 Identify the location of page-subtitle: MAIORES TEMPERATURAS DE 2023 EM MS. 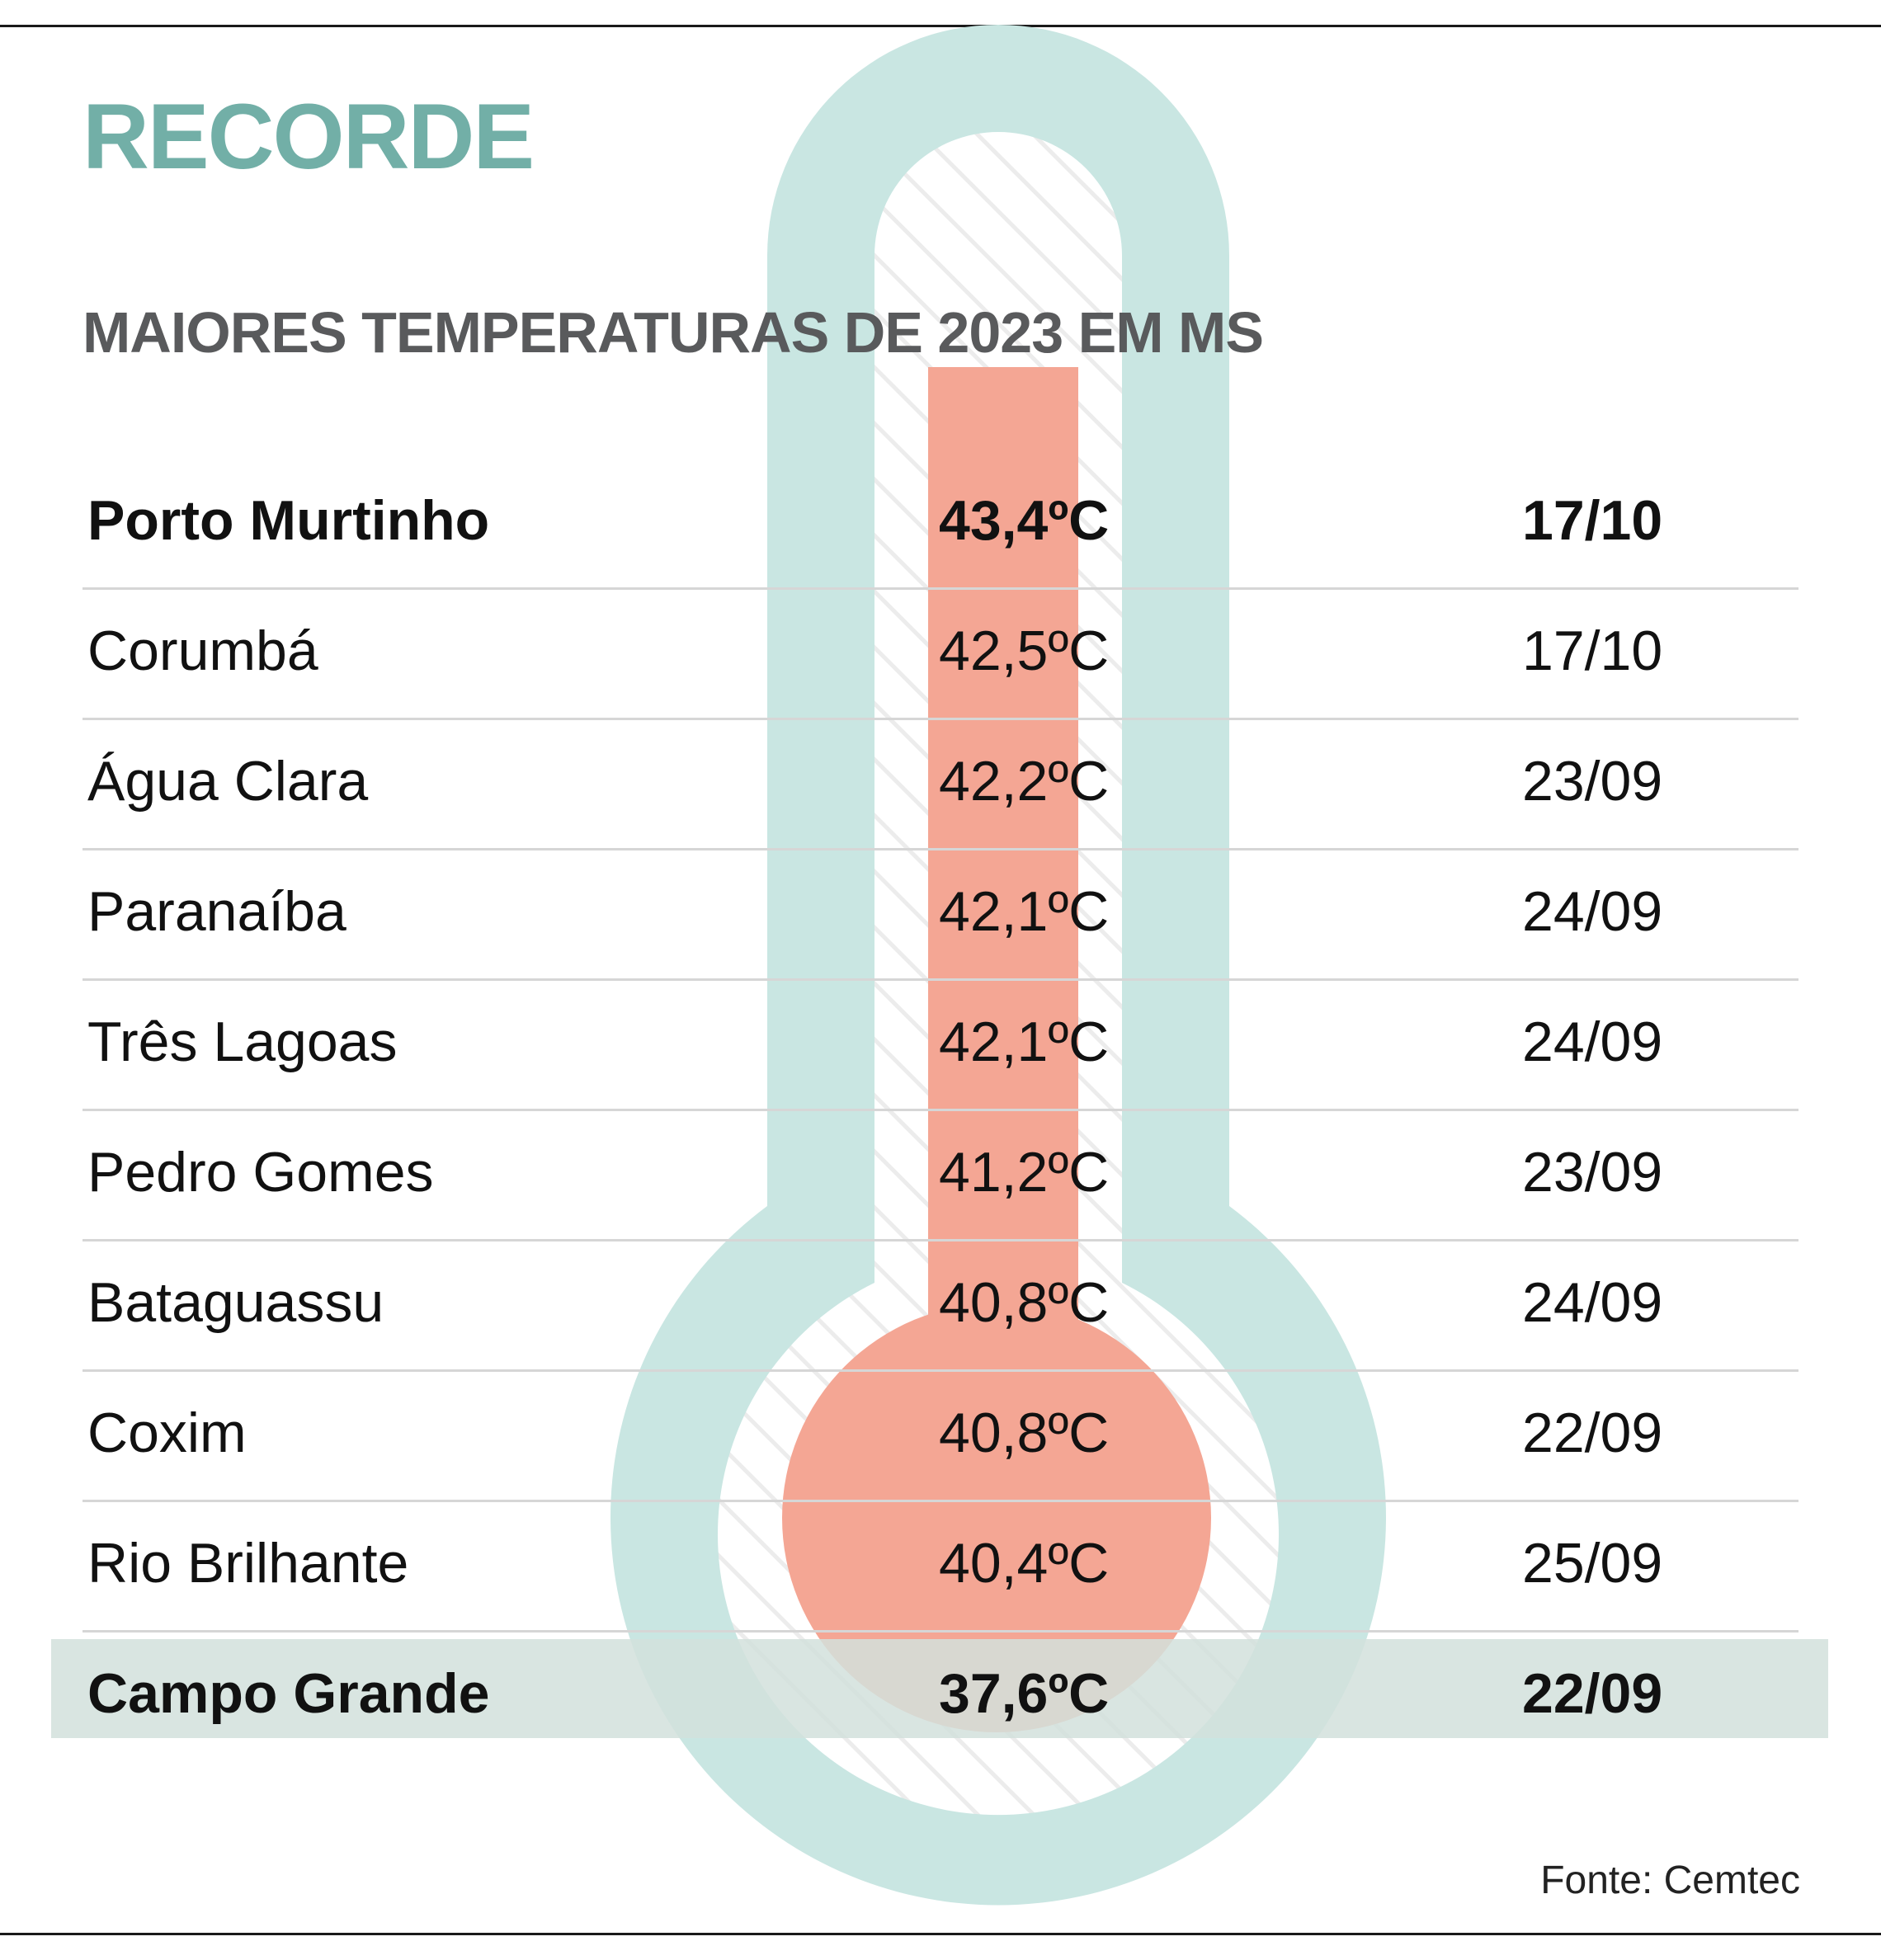
(673, 333).